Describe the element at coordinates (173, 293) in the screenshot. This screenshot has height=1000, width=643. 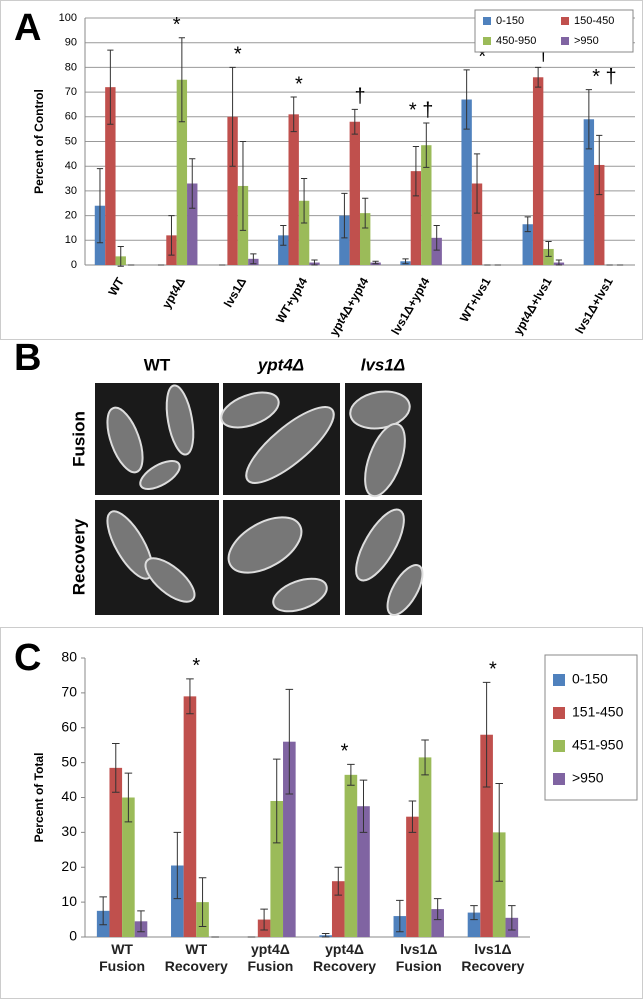
I see `x-tick-label: ypt4Δ` at that location.